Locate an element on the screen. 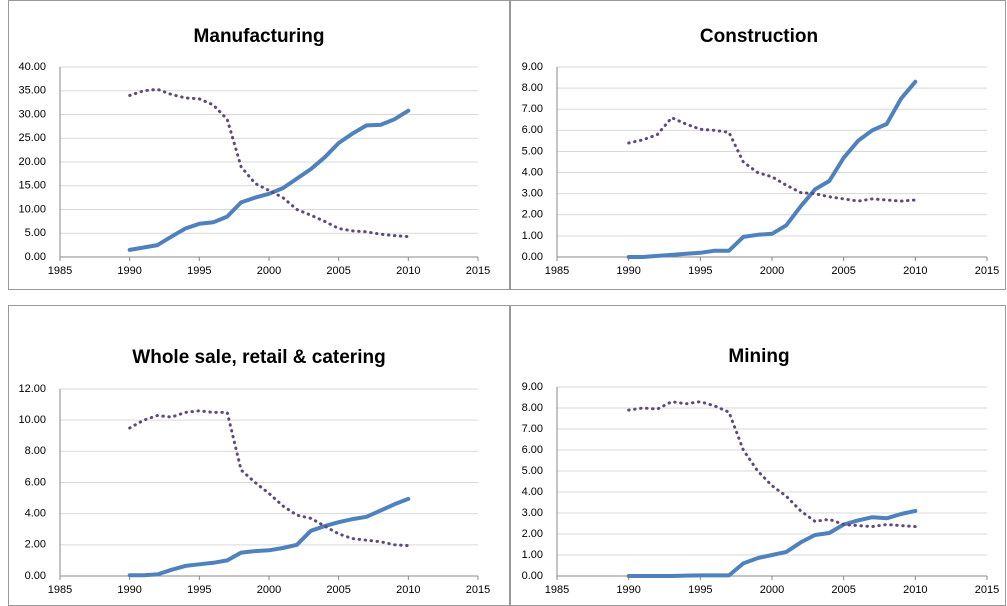 The width and height of the screenshot is (1007, 606). y-tick-label: 20.00 is located at coordinates (32, 162).